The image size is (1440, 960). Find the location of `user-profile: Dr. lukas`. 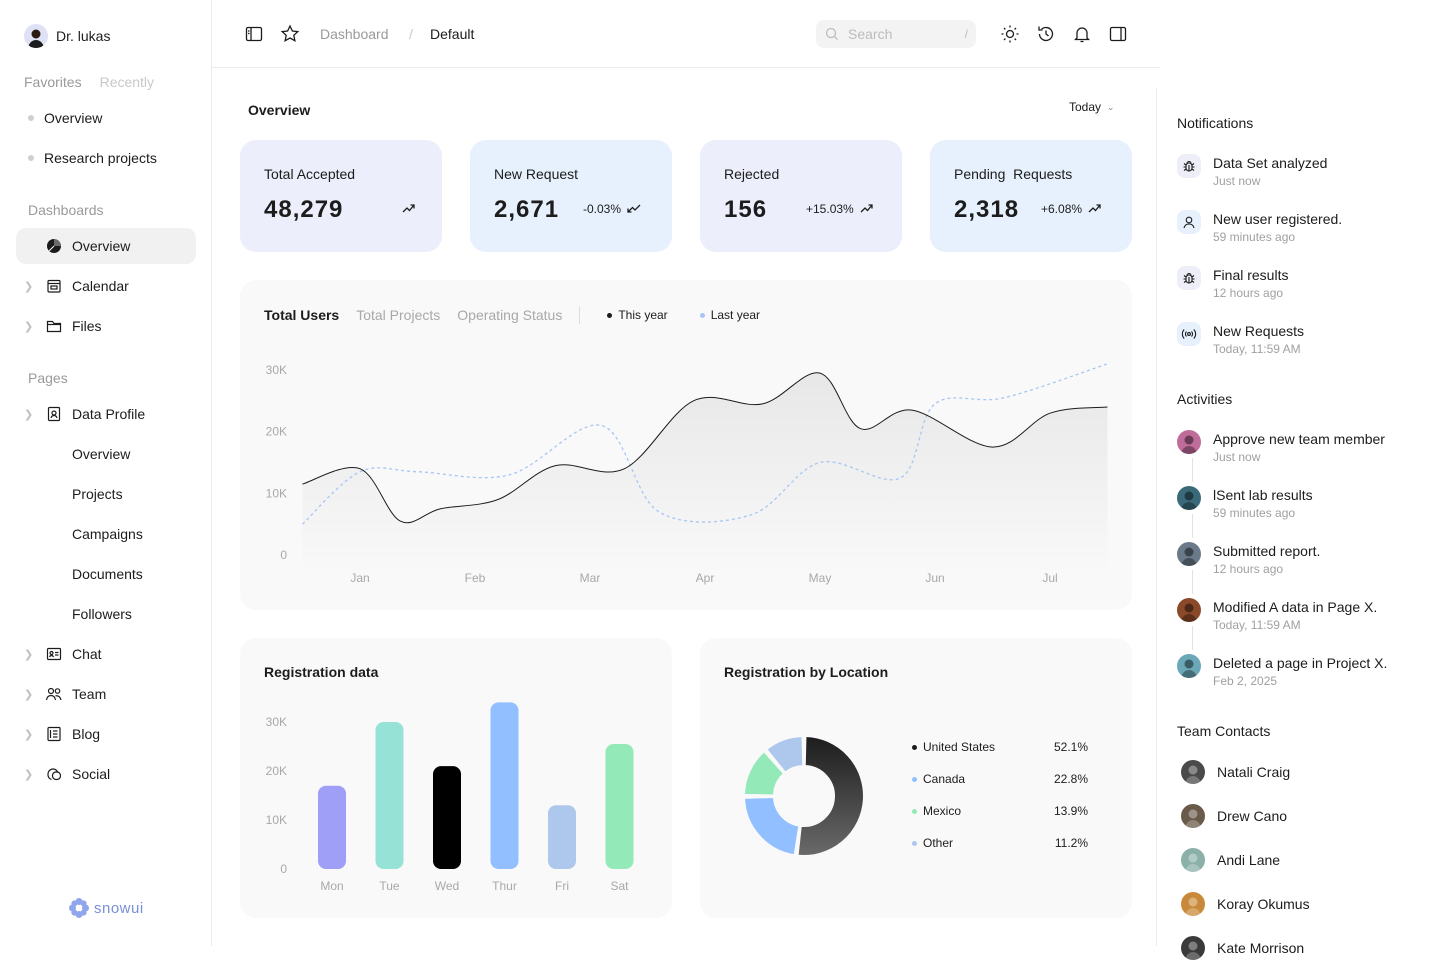

user-profile: Dr. lukas is located at coordinates (67, 36).